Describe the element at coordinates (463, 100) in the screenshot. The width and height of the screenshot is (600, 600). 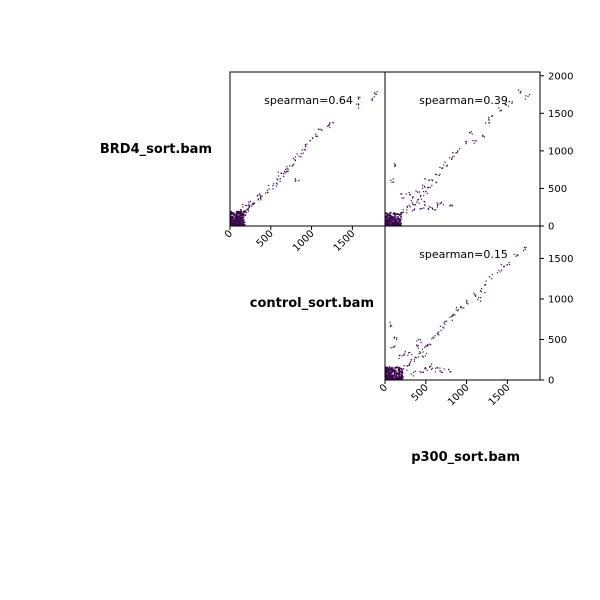
I see `spearman-annotation: spearman=0.39` at that location.